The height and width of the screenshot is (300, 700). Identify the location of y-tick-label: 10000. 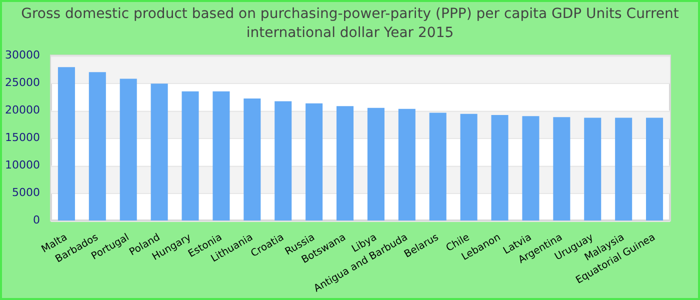
(22, 165).